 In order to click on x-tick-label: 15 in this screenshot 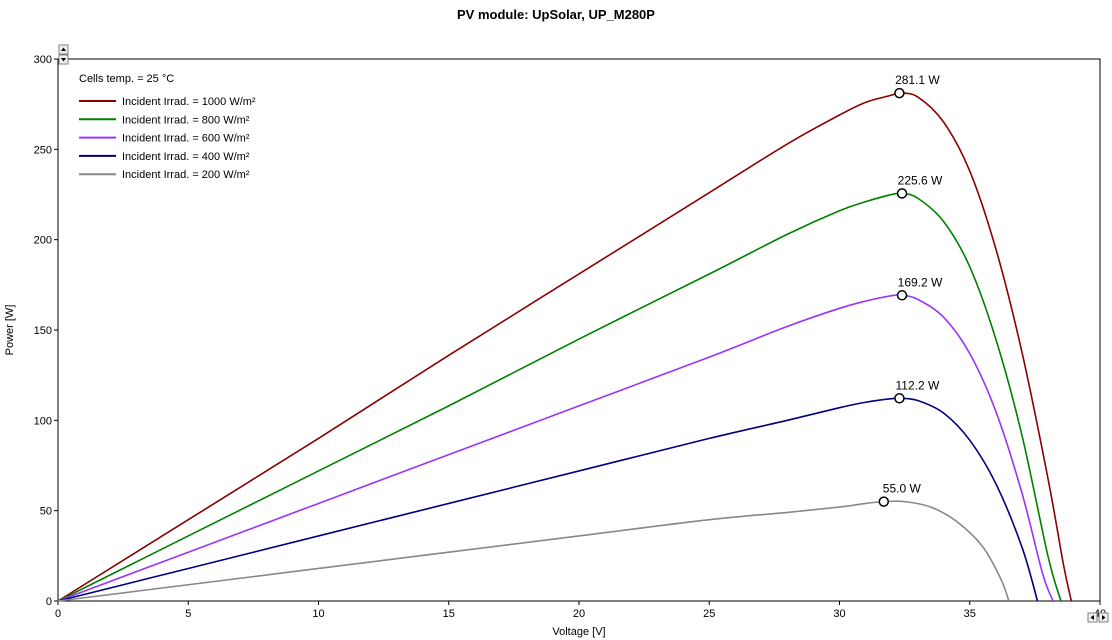, I will do `click(449, 614)`.